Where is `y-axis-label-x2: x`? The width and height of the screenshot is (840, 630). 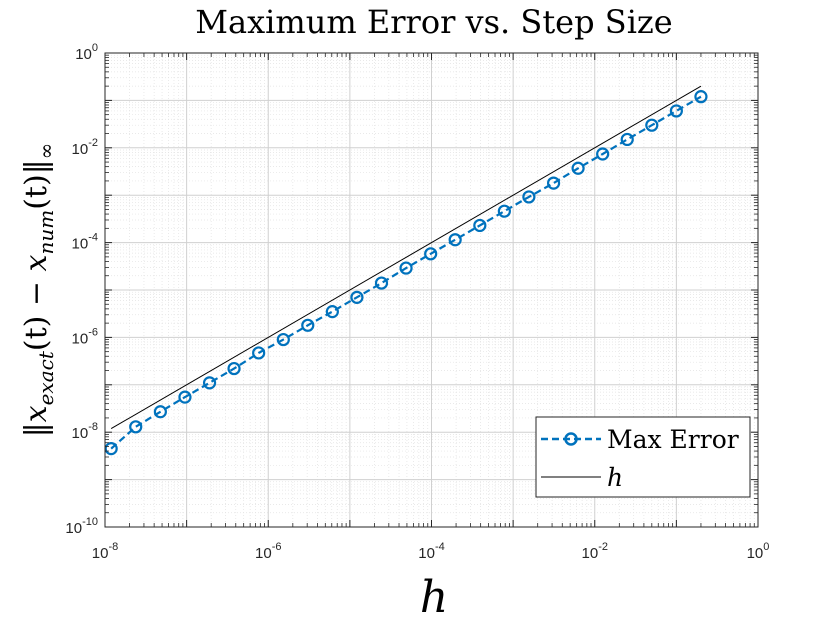 y-axis-label-x2: x is located at coordinates (36, 262).